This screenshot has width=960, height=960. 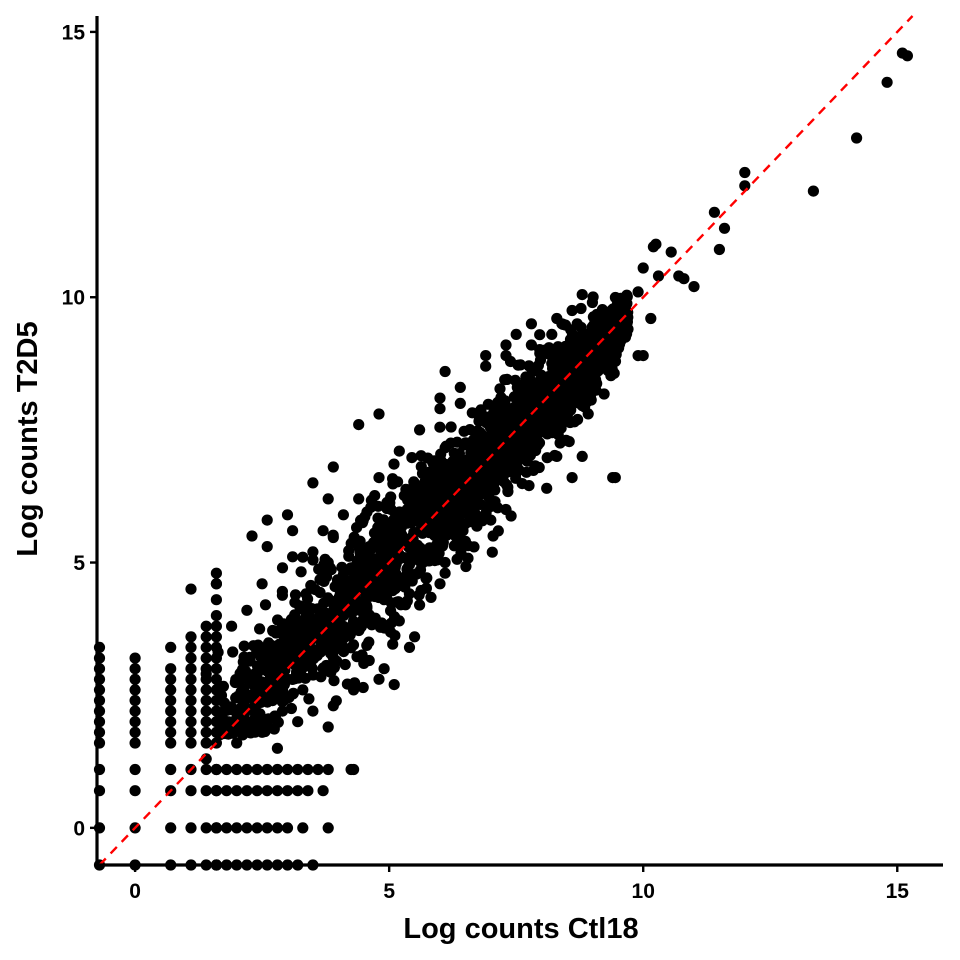 I want to click on y-axis-title: Log counts T2D5, so click(x=28, y=438).